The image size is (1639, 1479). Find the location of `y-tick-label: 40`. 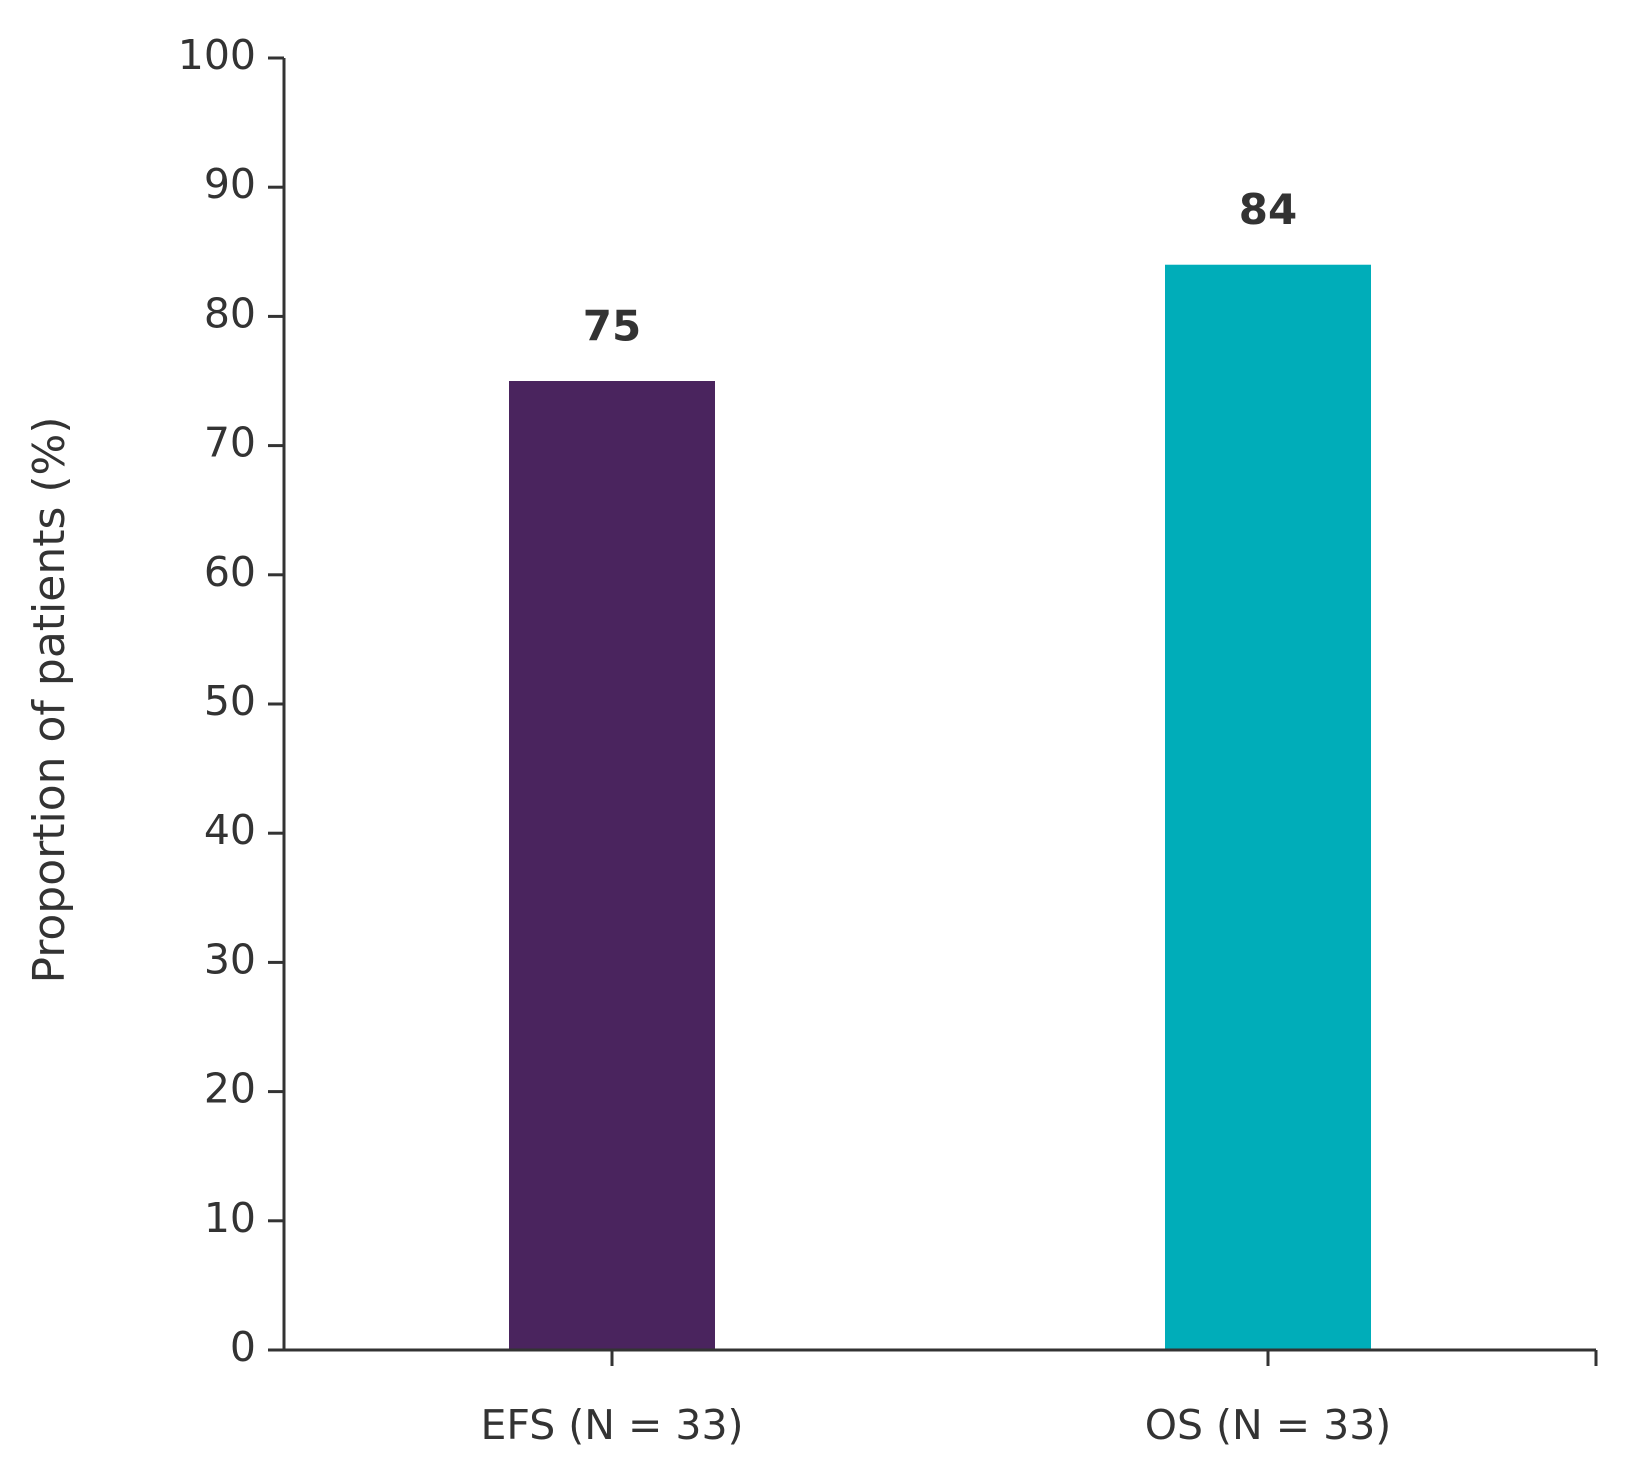

y-tick-label: 40 is located at coordinates (230, 830).